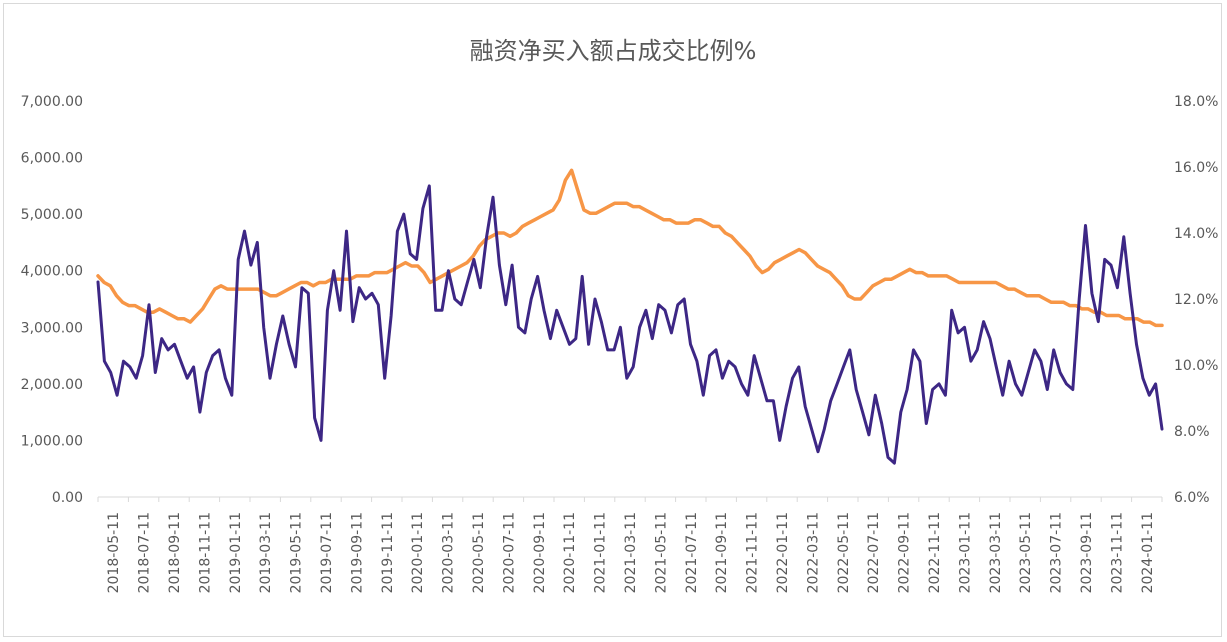 The width and height of the screenshot is (1227, 642). What do you see at coordinates (52, 328) in the screenshot?
I see `left-tick-label: 3,000.00` at bounding box center [52, 328].